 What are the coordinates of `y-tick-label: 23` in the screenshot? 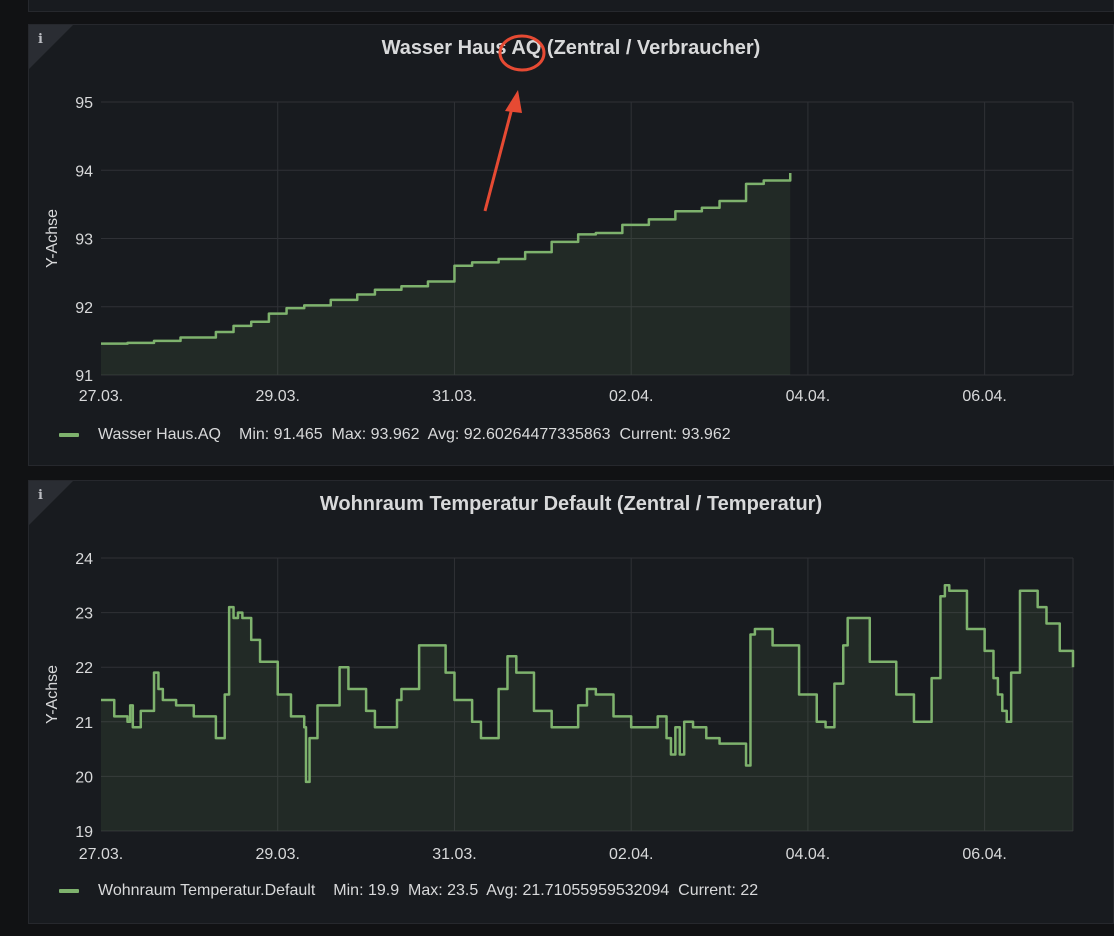 It's located at (84, 614).